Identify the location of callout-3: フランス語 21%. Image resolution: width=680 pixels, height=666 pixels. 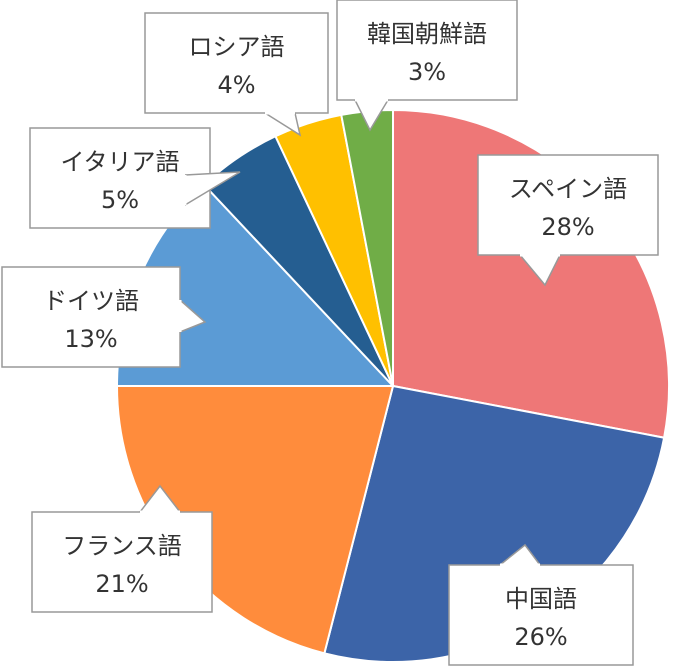
(122, 548).